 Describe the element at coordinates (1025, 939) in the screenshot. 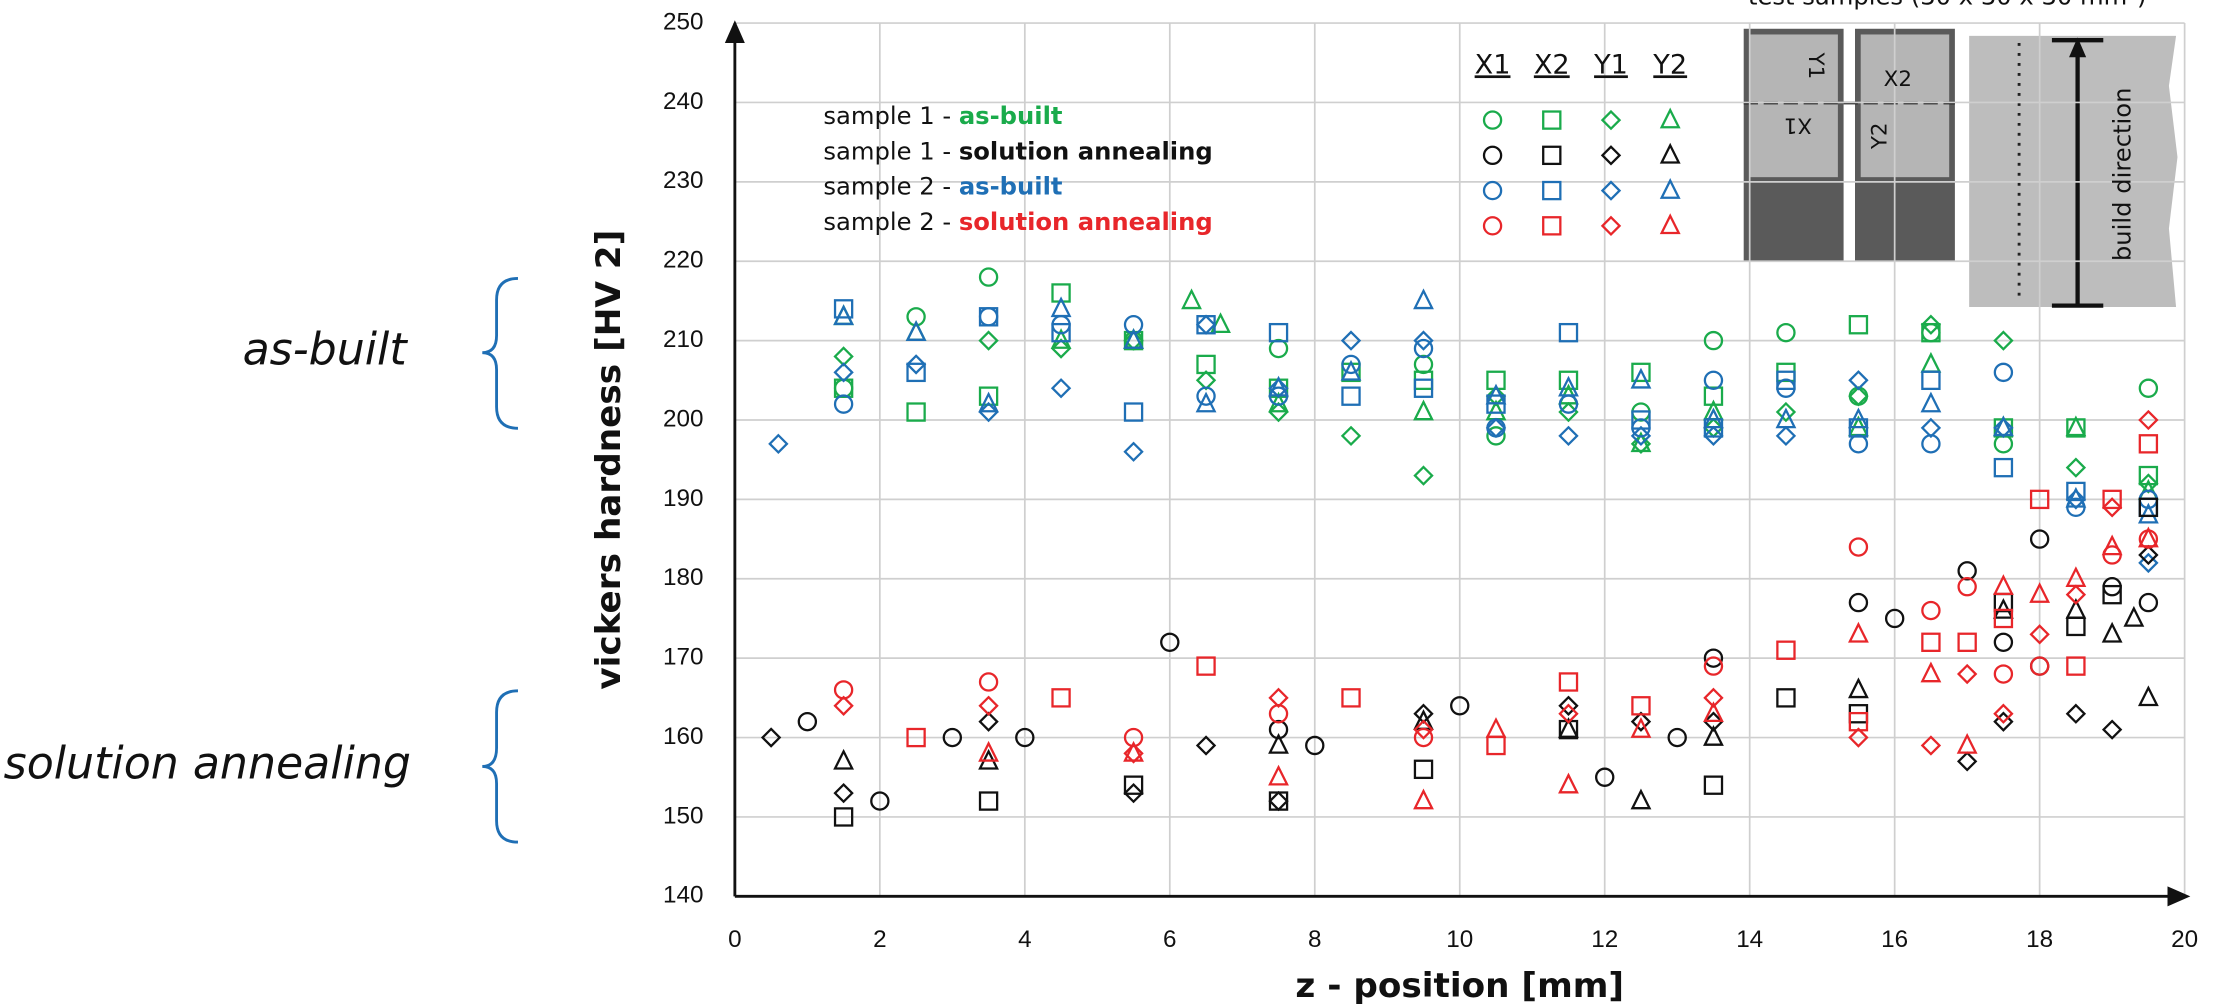

I see `x-tick-label: 4` at that location.